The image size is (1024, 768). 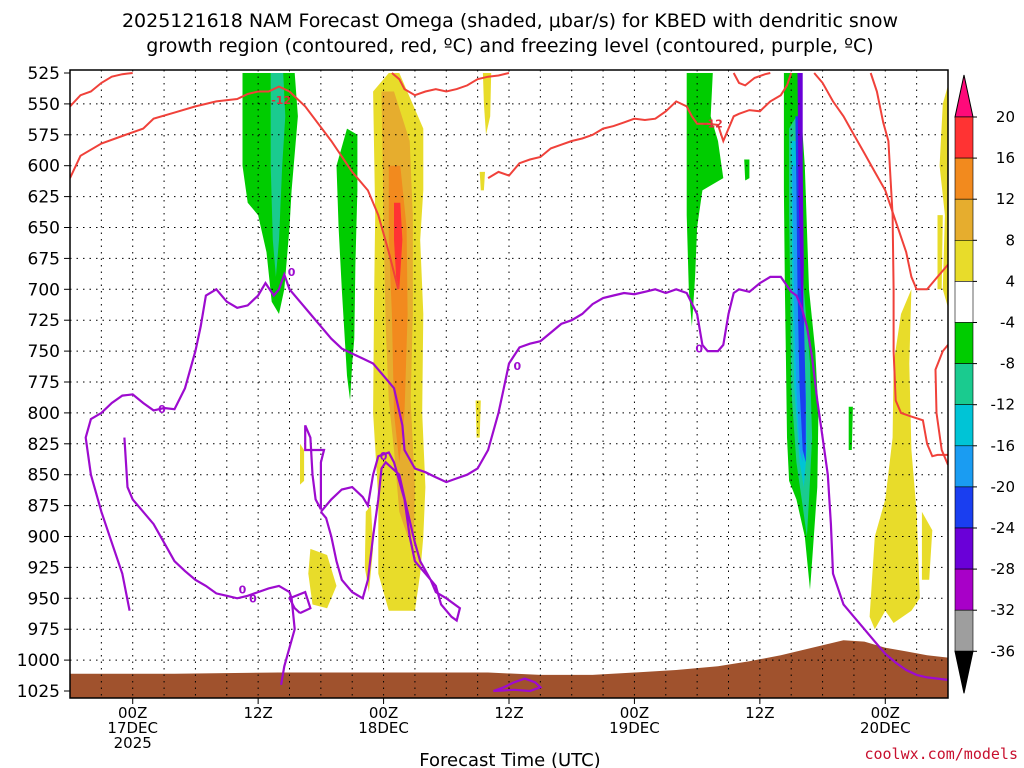 I want to click on colorbar-tick-label: -32, so click(x=1003, y=610).